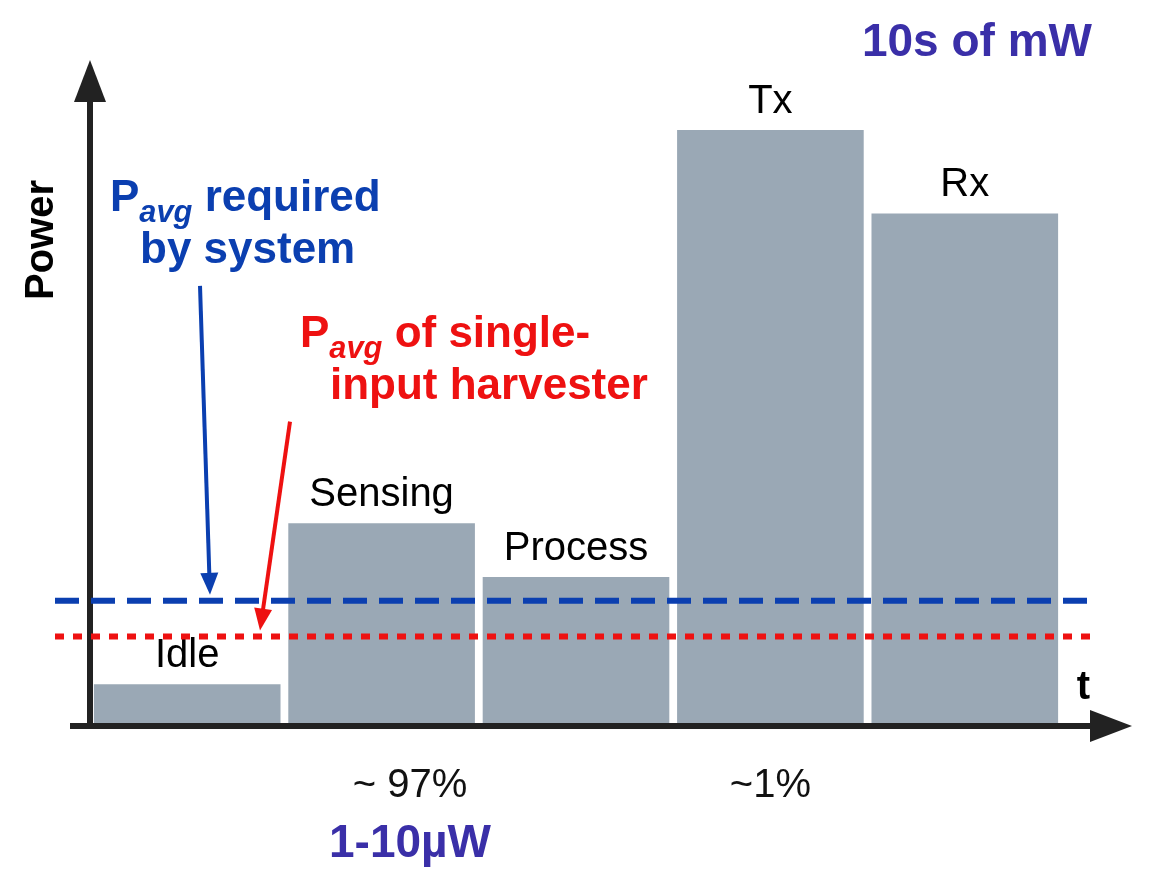 The image size is (1152, 884). I want to click on text: 1-10µW, so click(410, 840).